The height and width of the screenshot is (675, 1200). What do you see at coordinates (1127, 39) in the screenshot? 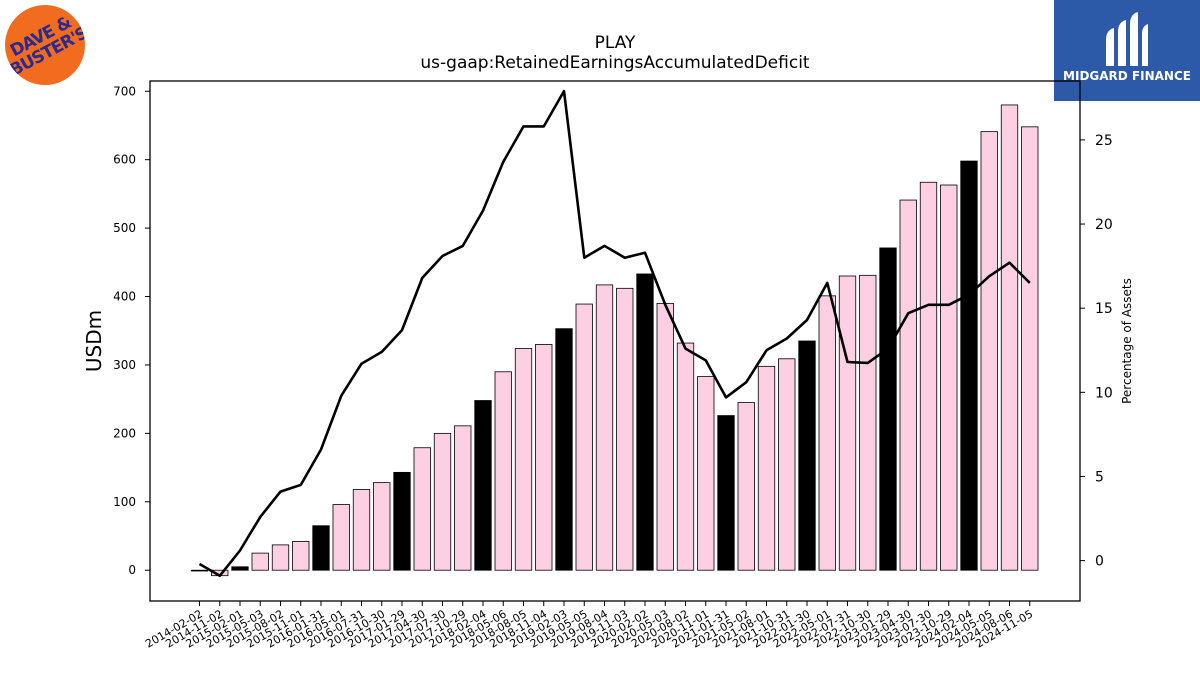
I see `midgard-mark-icon` at bounding box center [1127, 39].